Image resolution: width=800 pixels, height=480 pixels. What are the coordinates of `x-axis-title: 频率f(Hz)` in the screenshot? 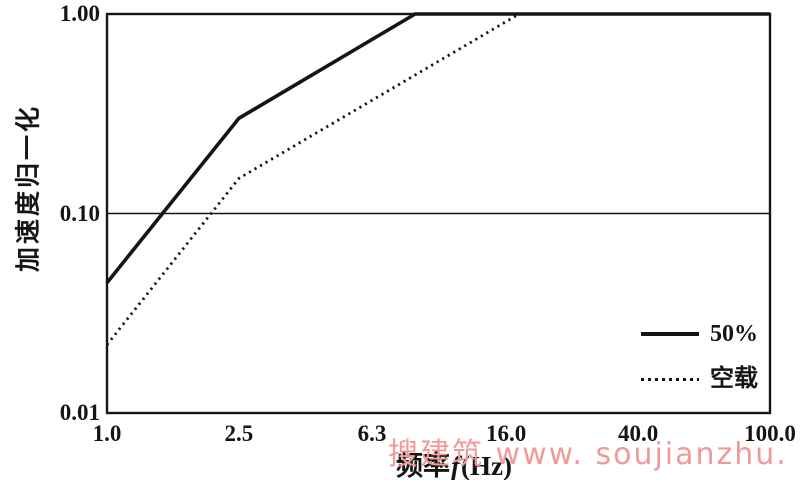 It's located at (454, 462).